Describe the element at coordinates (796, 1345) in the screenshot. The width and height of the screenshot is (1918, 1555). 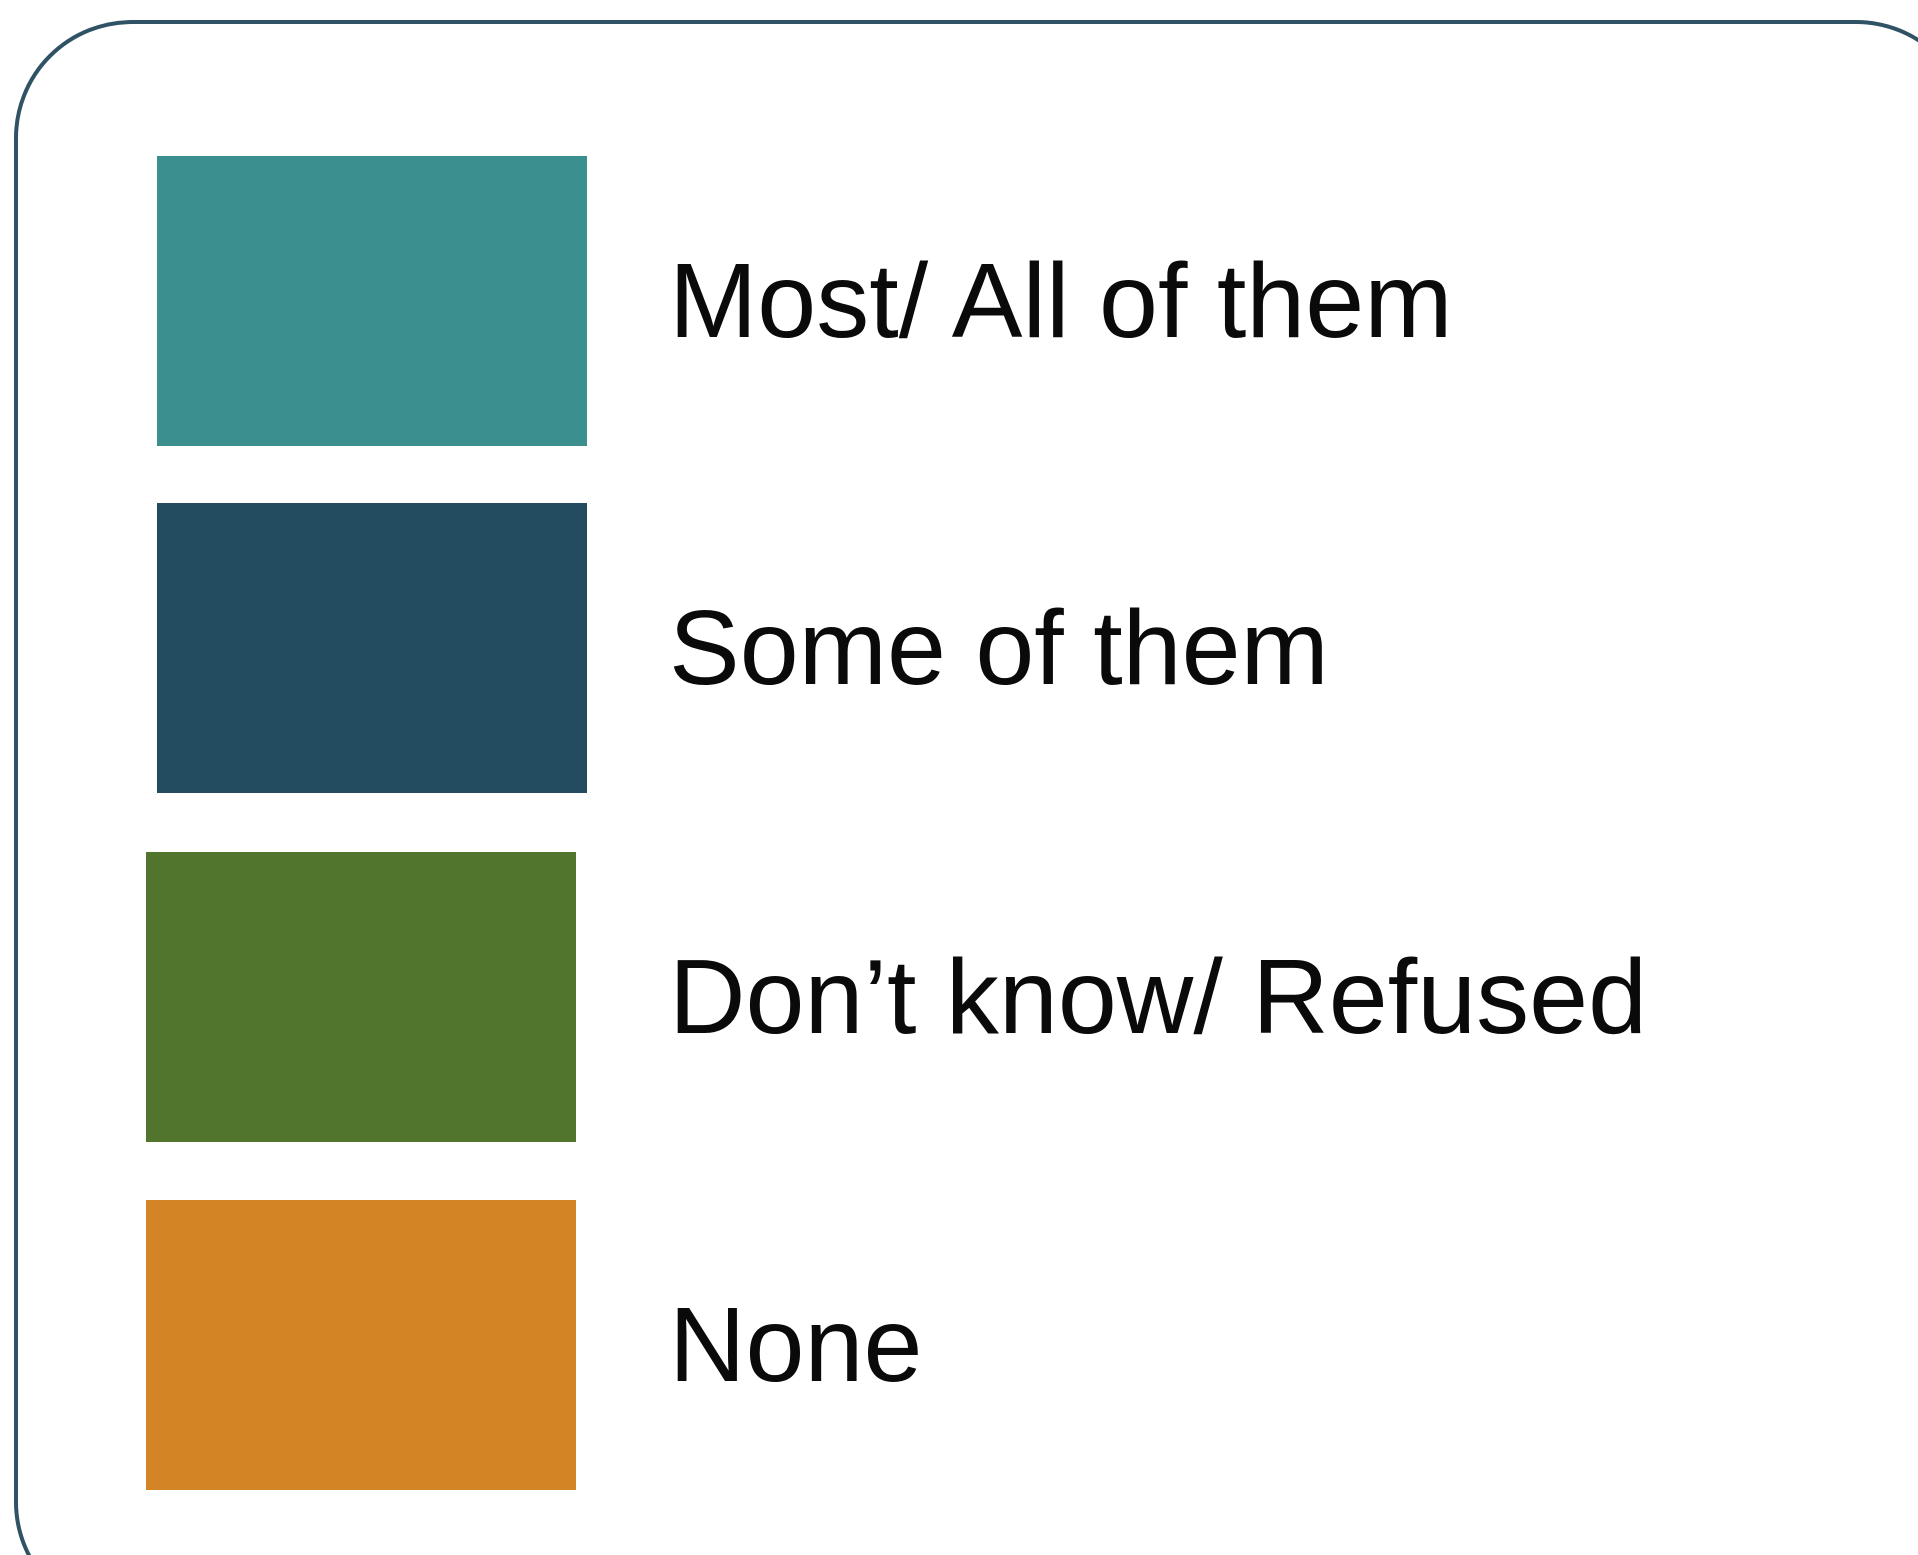
I see `legend-label-none: None` at that location.